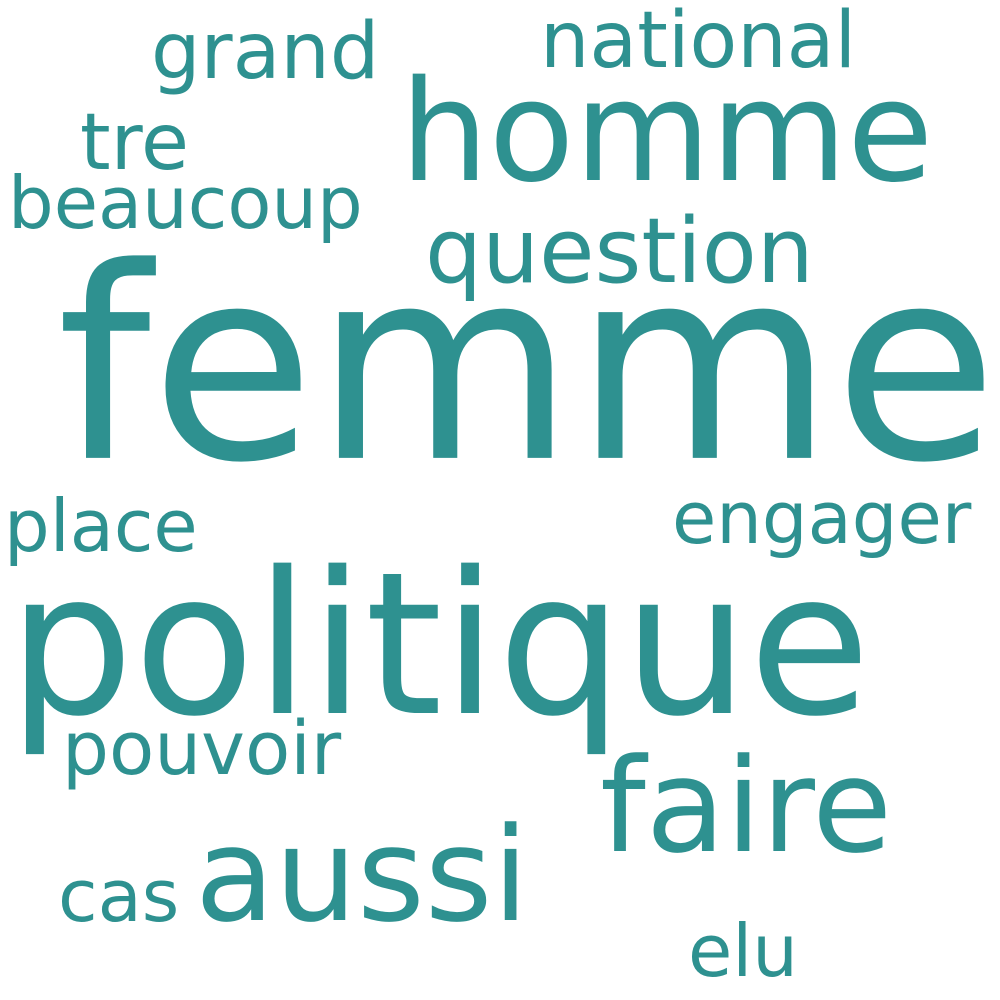 This screenshot has height=1000, width=1000. I want to click on word-national: national, so click(698, 43).